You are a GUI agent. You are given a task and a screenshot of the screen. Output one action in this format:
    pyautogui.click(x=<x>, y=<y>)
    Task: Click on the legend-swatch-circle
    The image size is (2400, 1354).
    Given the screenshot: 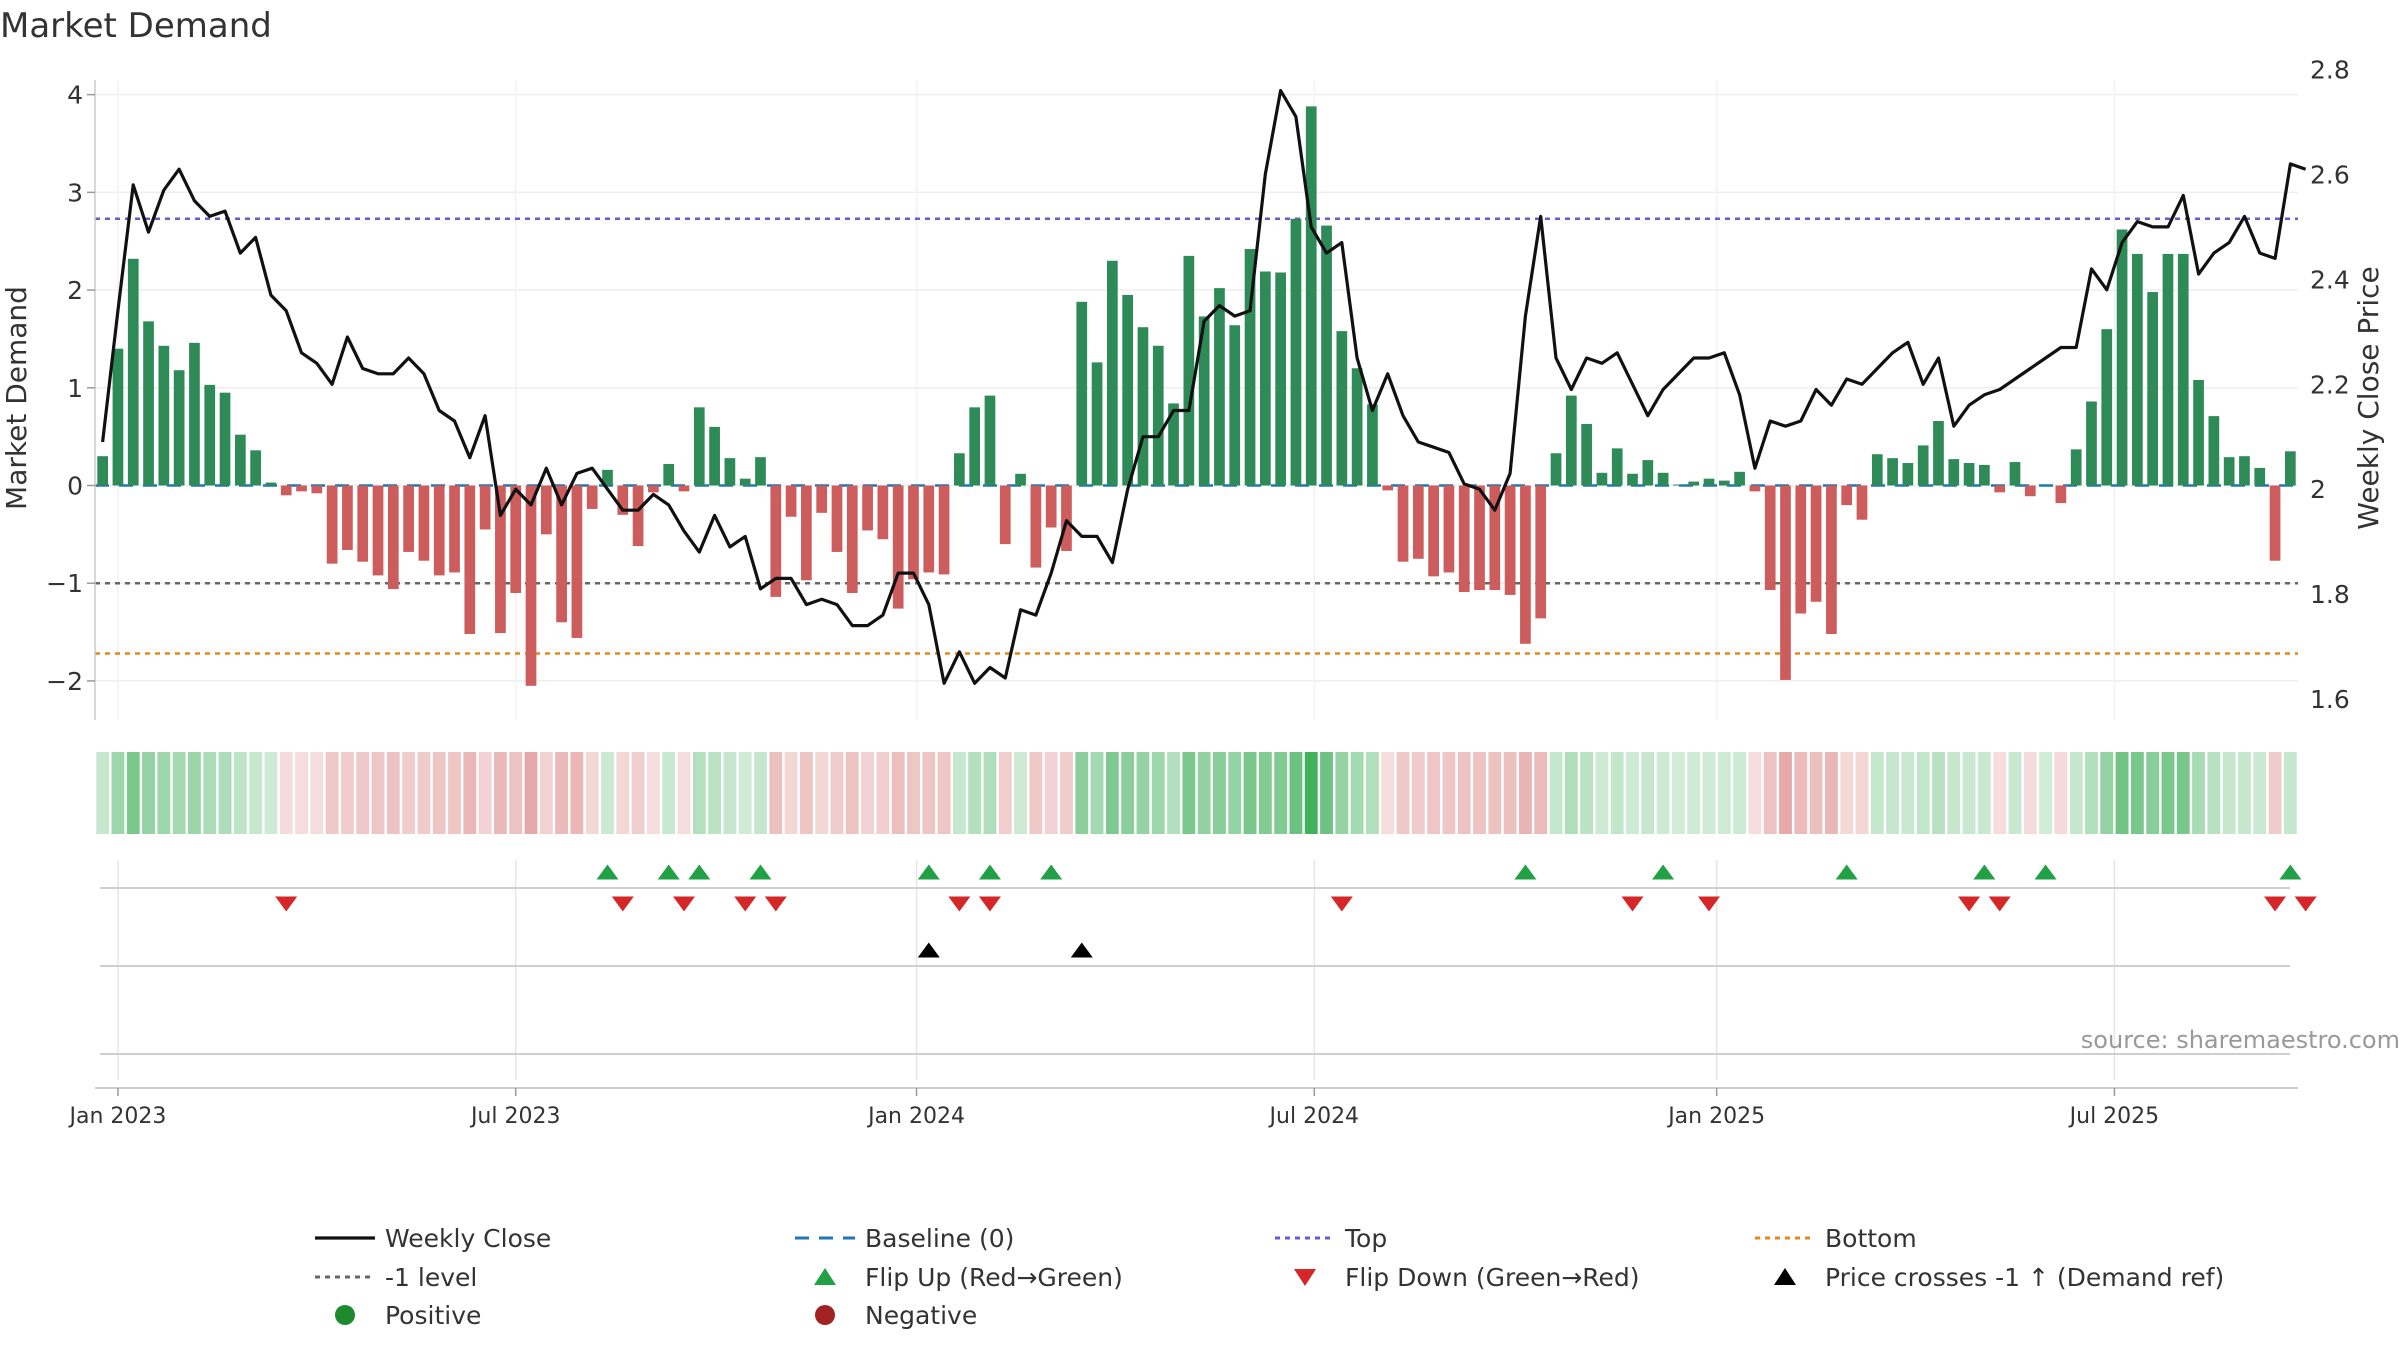 What is the action you would take?
    pyautogui.click(x=345, y=1315)
    